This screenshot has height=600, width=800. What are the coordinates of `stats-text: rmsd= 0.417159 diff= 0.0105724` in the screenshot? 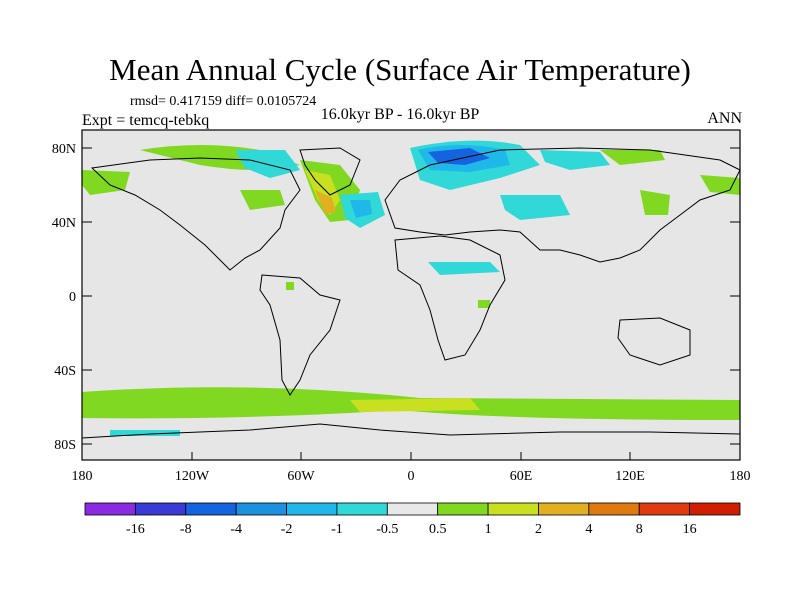 It's located at (223, 101).